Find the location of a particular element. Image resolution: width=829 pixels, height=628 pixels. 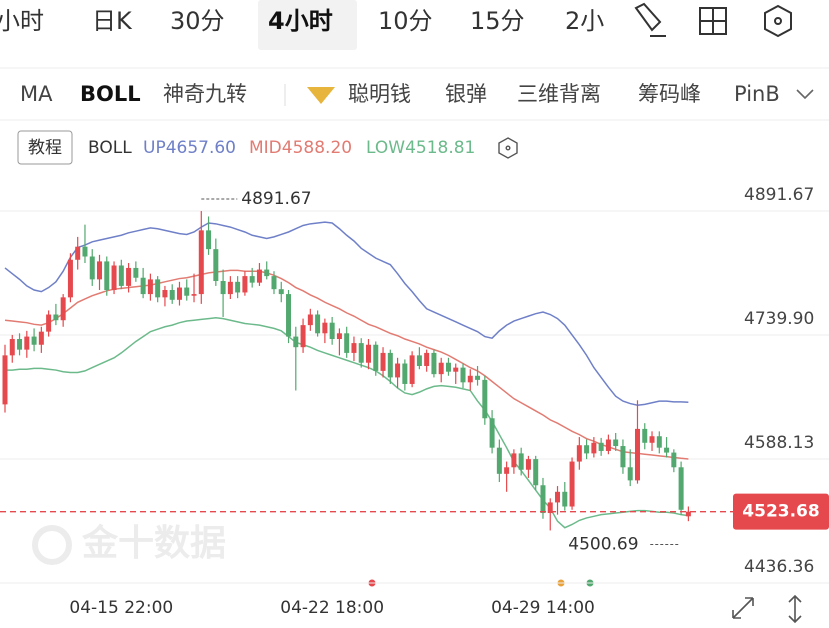

tutorial-button is located at coordinates (45, 147).